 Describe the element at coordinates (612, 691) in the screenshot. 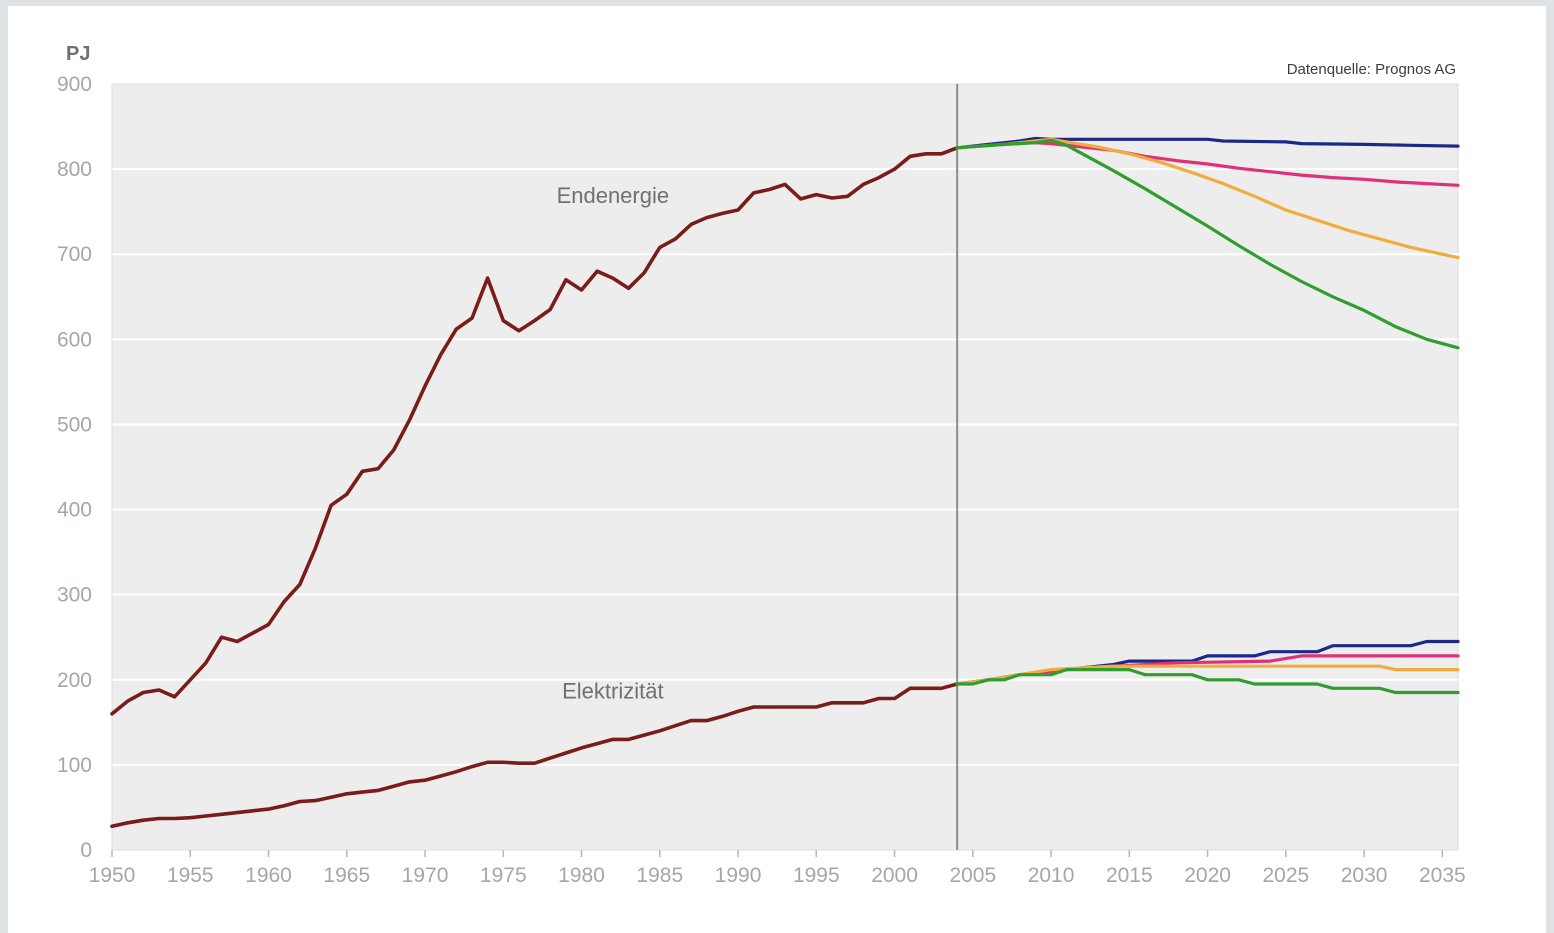

I see `annotation-label: Elektrizität` at that location.